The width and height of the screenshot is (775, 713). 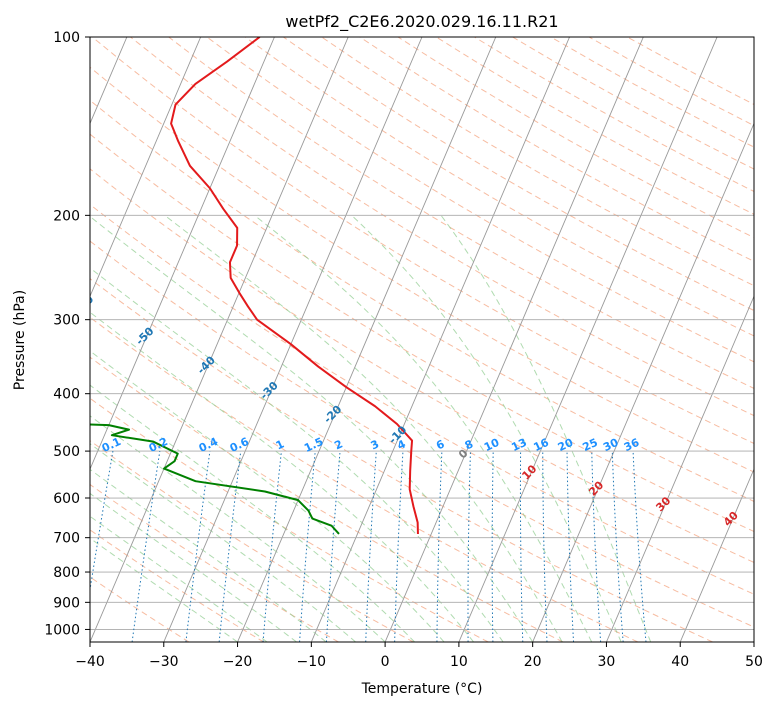 I want to click on x-tick-label: 50, so click(x=754, y=662).